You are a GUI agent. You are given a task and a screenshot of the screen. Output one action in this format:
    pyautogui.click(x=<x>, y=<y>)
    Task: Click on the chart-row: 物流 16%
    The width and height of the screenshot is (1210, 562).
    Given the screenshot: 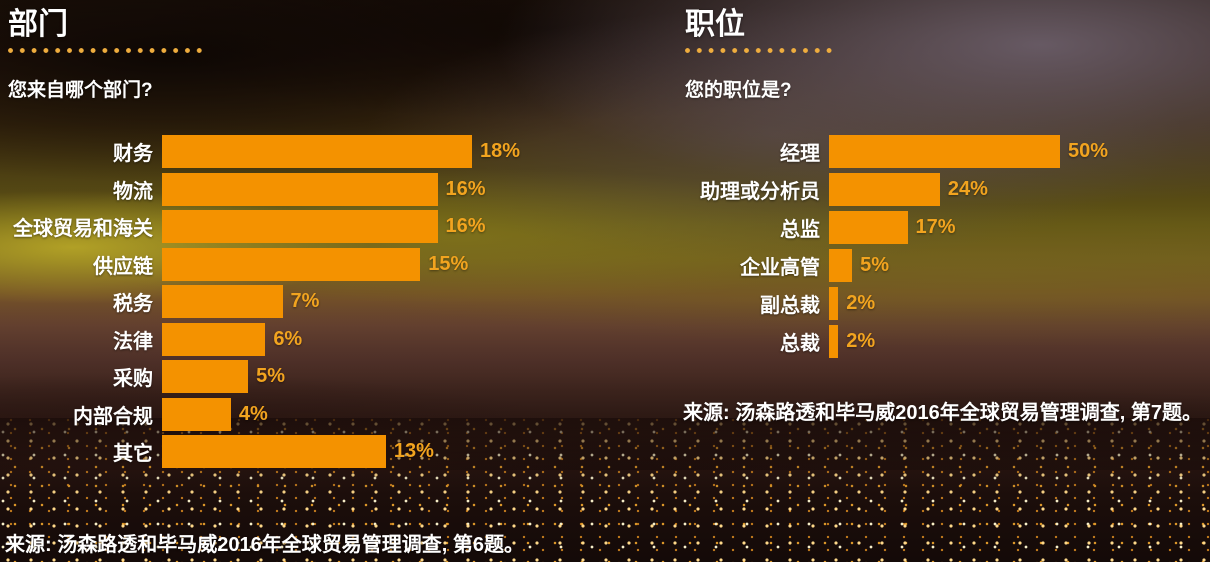 What is the action you would take?
    pyautogui.click(x=260, y=189)
    